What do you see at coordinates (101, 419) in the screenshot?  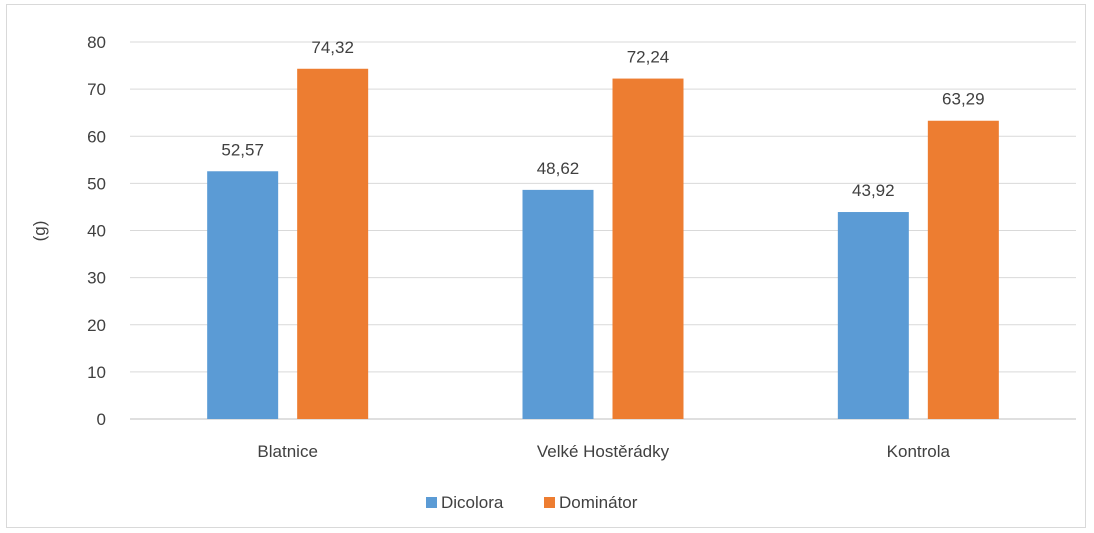 I see `y-tick-label: 0` at bounding box center [101, 419].